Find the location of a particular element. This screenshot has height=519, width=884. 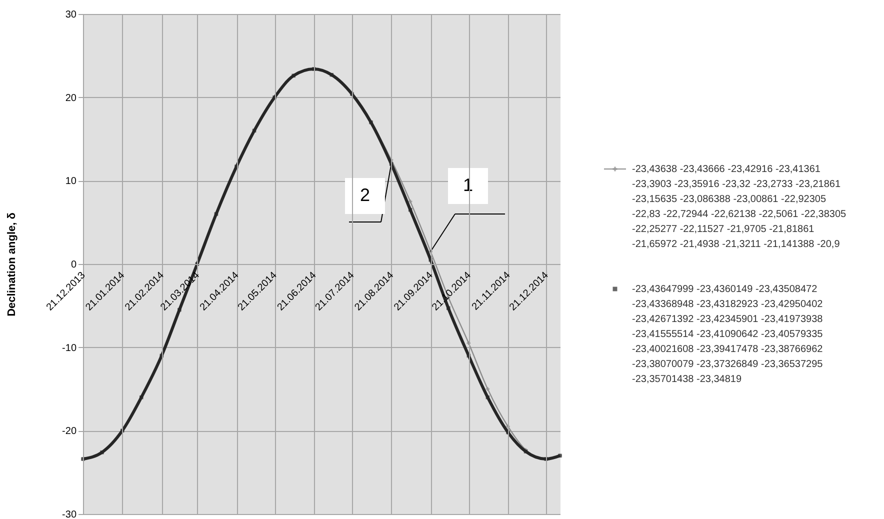

annotation: 1 is located at coordinates (468, 185).